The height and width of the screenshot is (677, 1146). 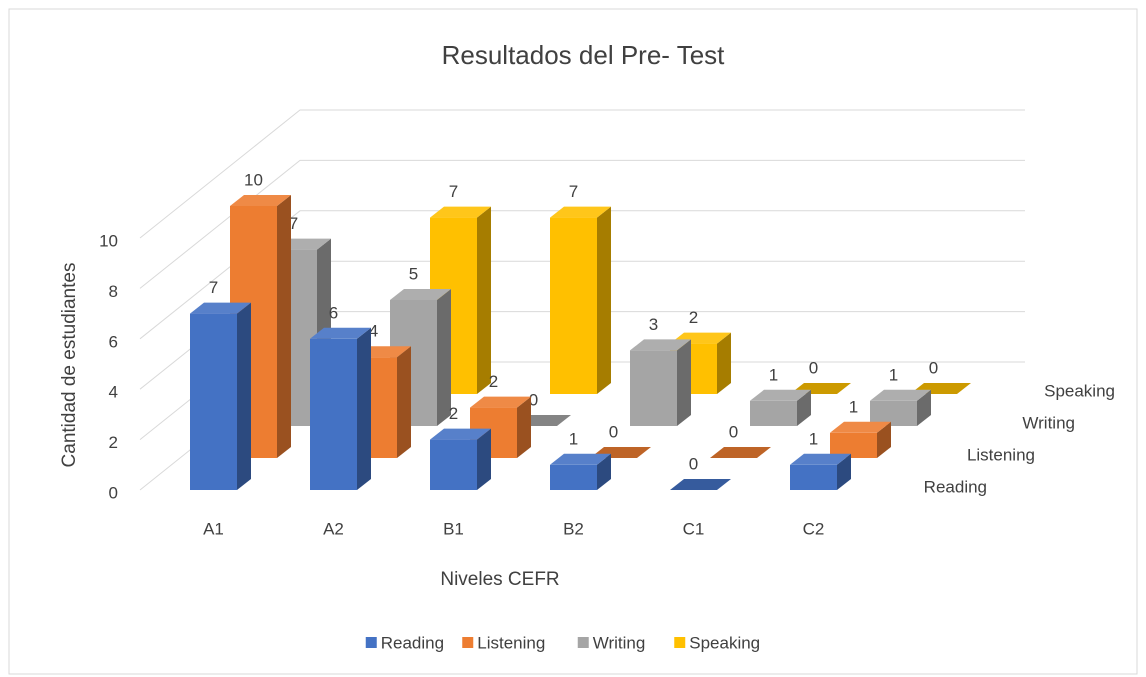 What do you see at coordinates (412, 642) in the screenshot?
I see `legend-label: Reading` at bounding box center [412, 642].